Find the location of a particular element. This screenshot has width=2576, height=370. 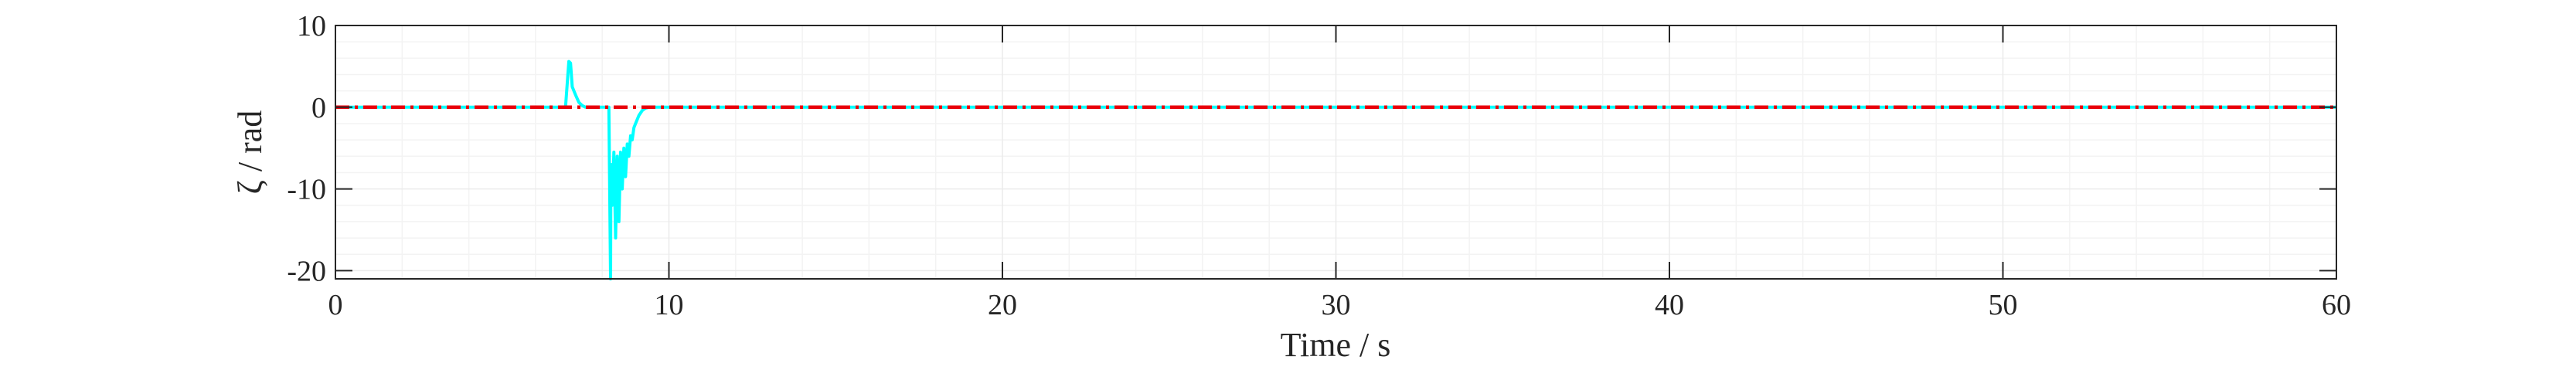

y-tick-label: -10 is located at coordinates (306, 190).